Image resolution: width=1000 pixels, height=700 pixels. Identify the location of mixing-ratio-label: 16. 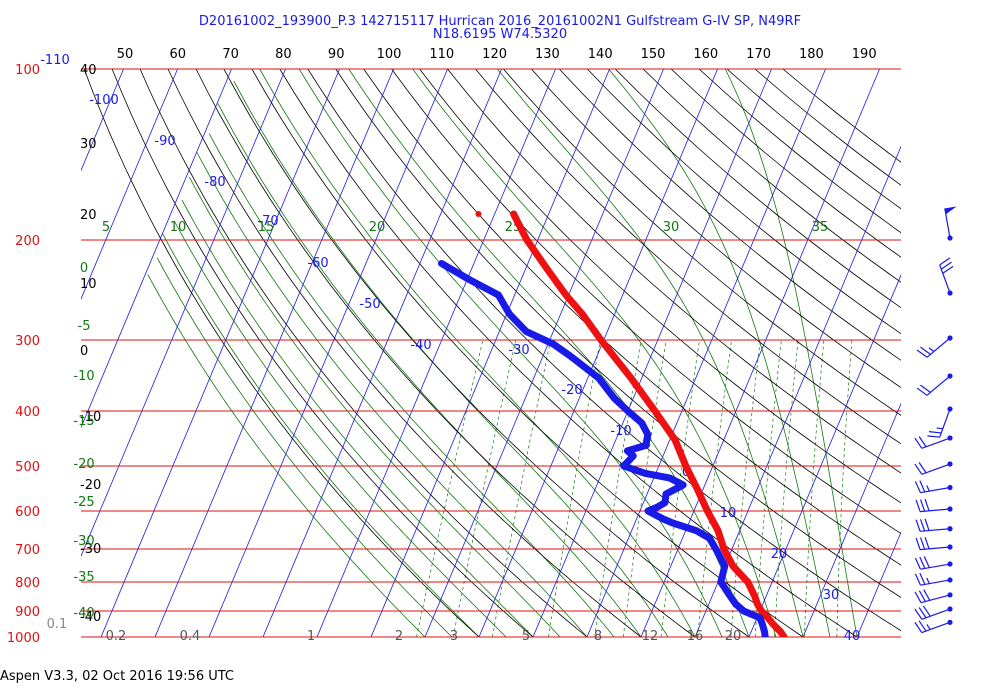
(695, 636).